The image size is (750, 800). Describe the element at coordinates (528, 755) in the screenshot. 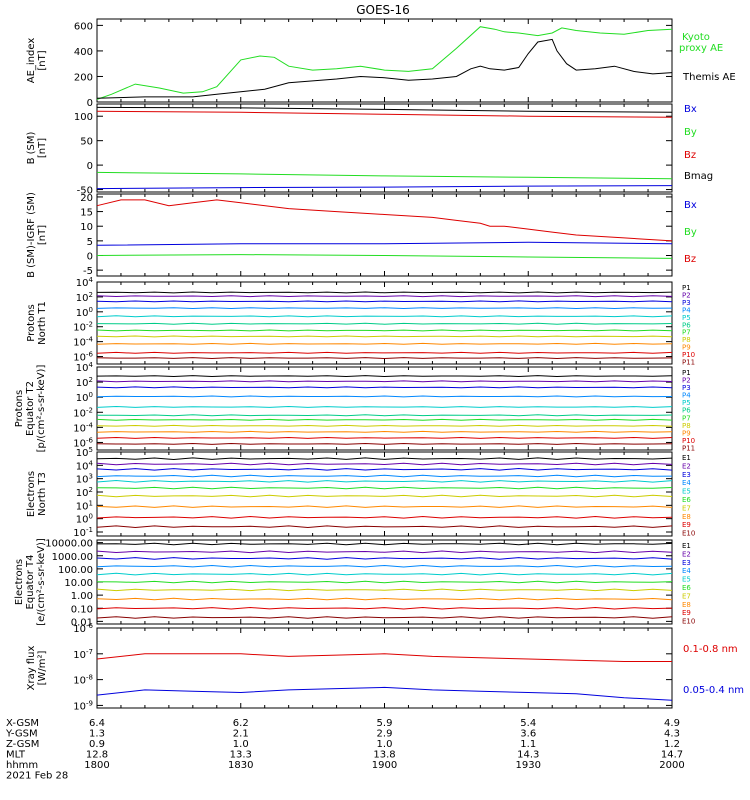

I see `footer-value: 14.3` at that location.